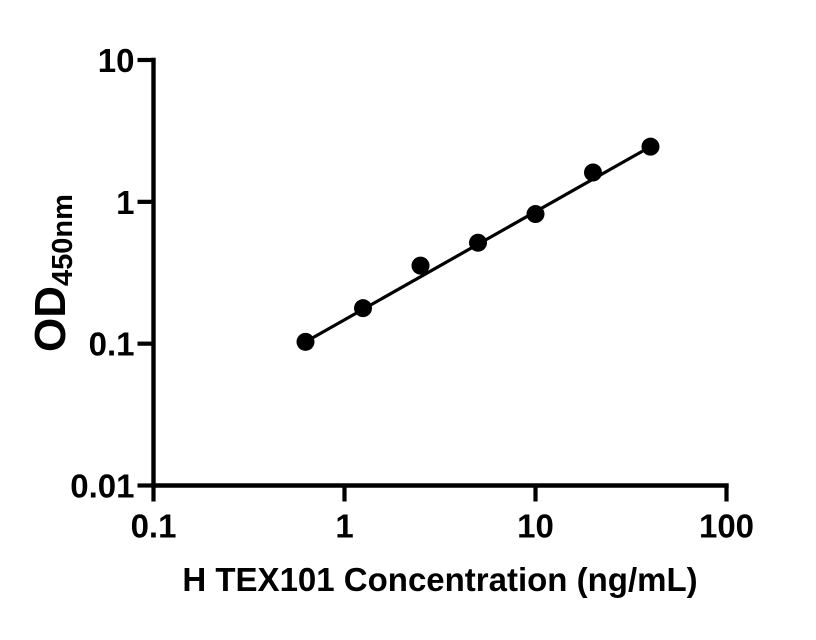  Describe the element at coordinates (439, 579) in the screenshot. I see `x-axis-title: H TEX101 Concentration (ng/mL)` at that location.